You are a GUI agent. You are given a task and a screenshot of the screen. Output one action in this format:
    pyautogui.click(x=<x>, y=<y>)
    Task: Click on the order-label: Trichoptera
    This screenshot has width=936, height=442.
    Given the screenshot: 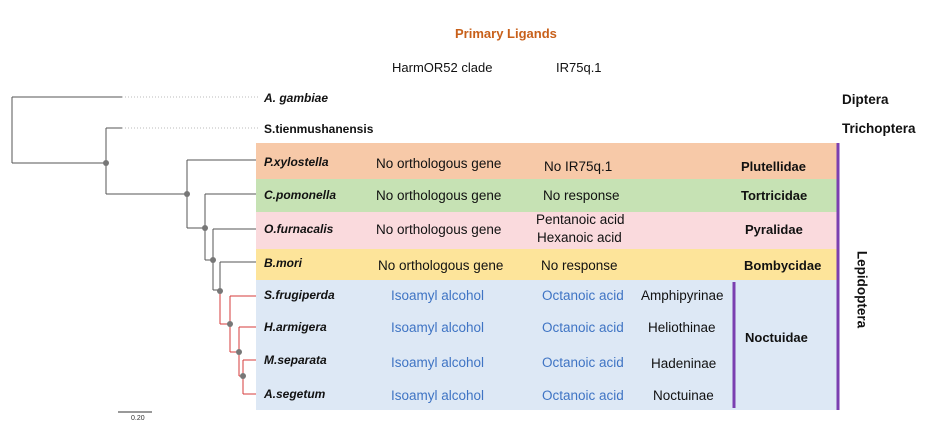 What is the action you would take?
    pyautogui.click(x=879, y=128)
    